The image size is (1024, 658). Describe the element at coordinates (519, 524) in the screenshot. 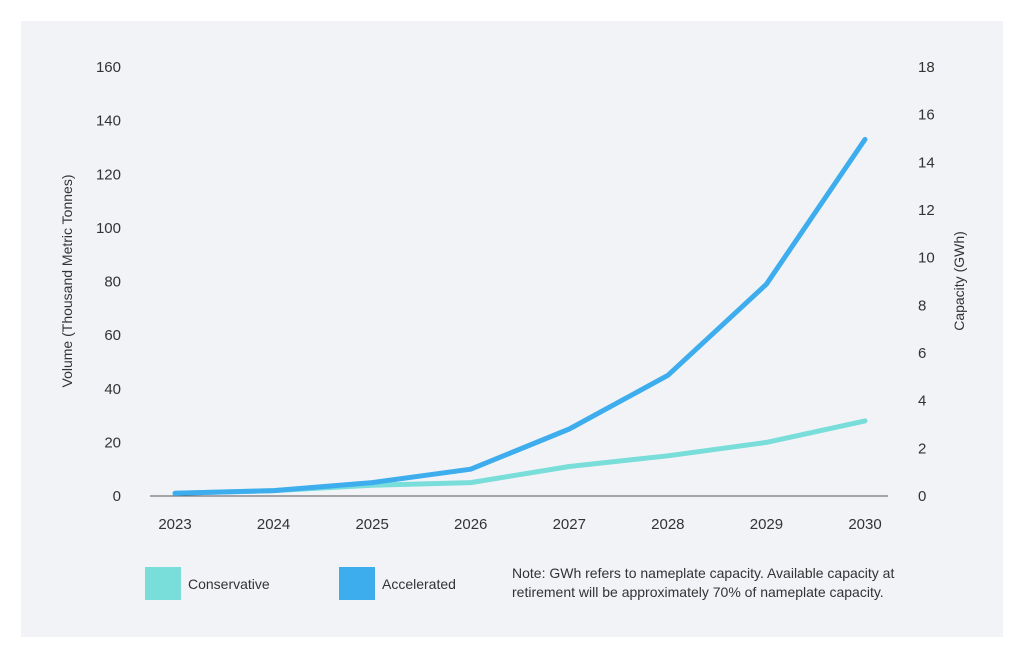

I see `x-axis-ticks: 2023 2024 2025 2026 2027 2028 2029 2030` at that location.